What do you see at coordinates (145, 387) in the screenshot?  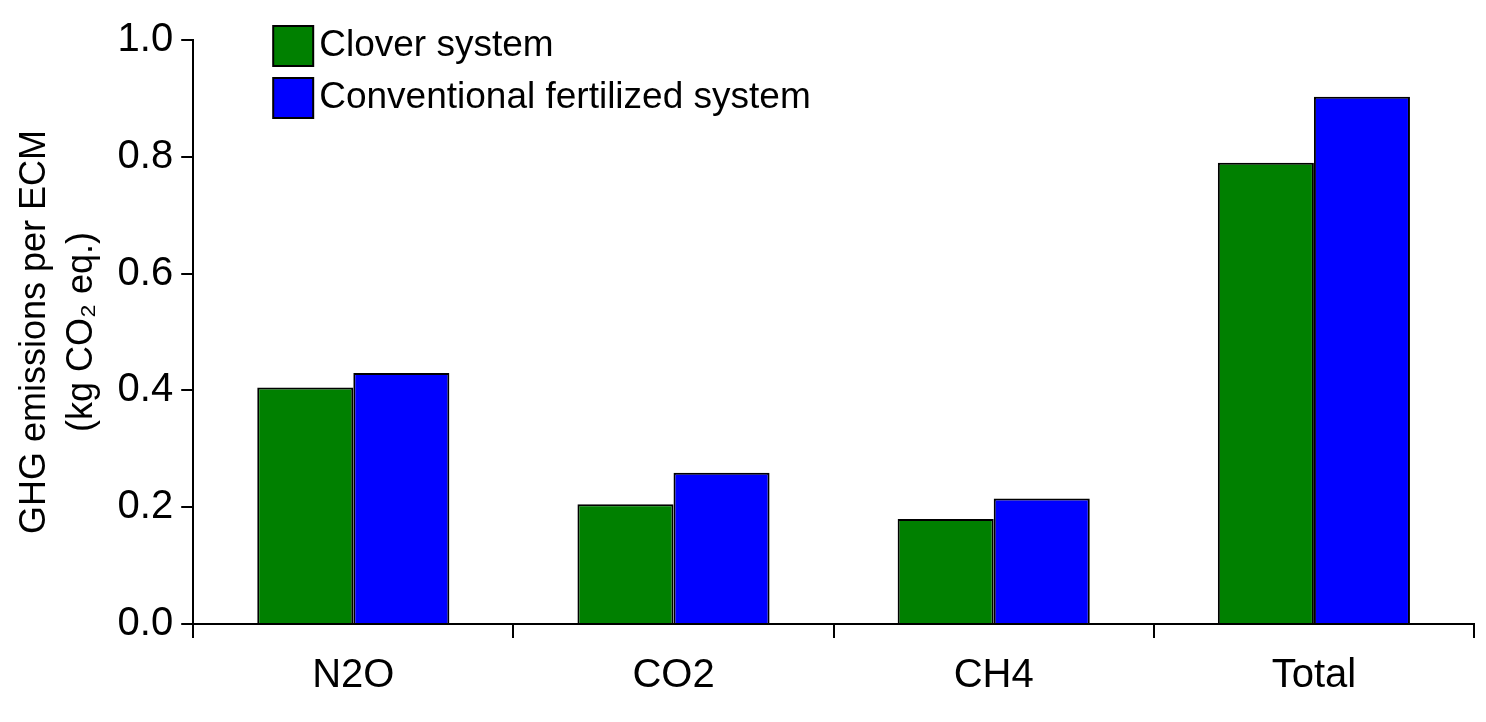 I see `y-tick-label: 0.4` at bounding box center [145, 387].